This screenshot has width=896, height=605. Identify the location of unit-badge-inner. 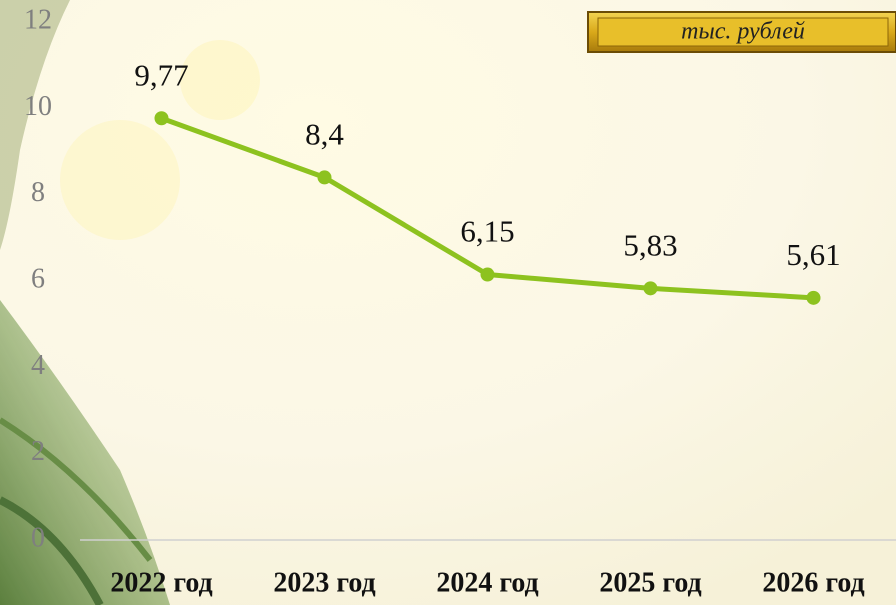
(743, 32).